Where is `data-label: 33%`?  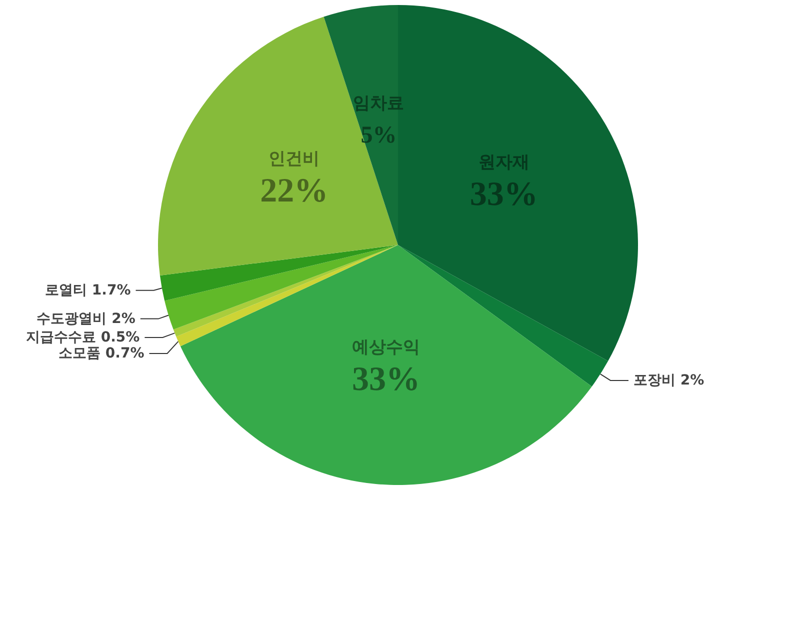 data-label: 33% is located at coordinates (386, 379).